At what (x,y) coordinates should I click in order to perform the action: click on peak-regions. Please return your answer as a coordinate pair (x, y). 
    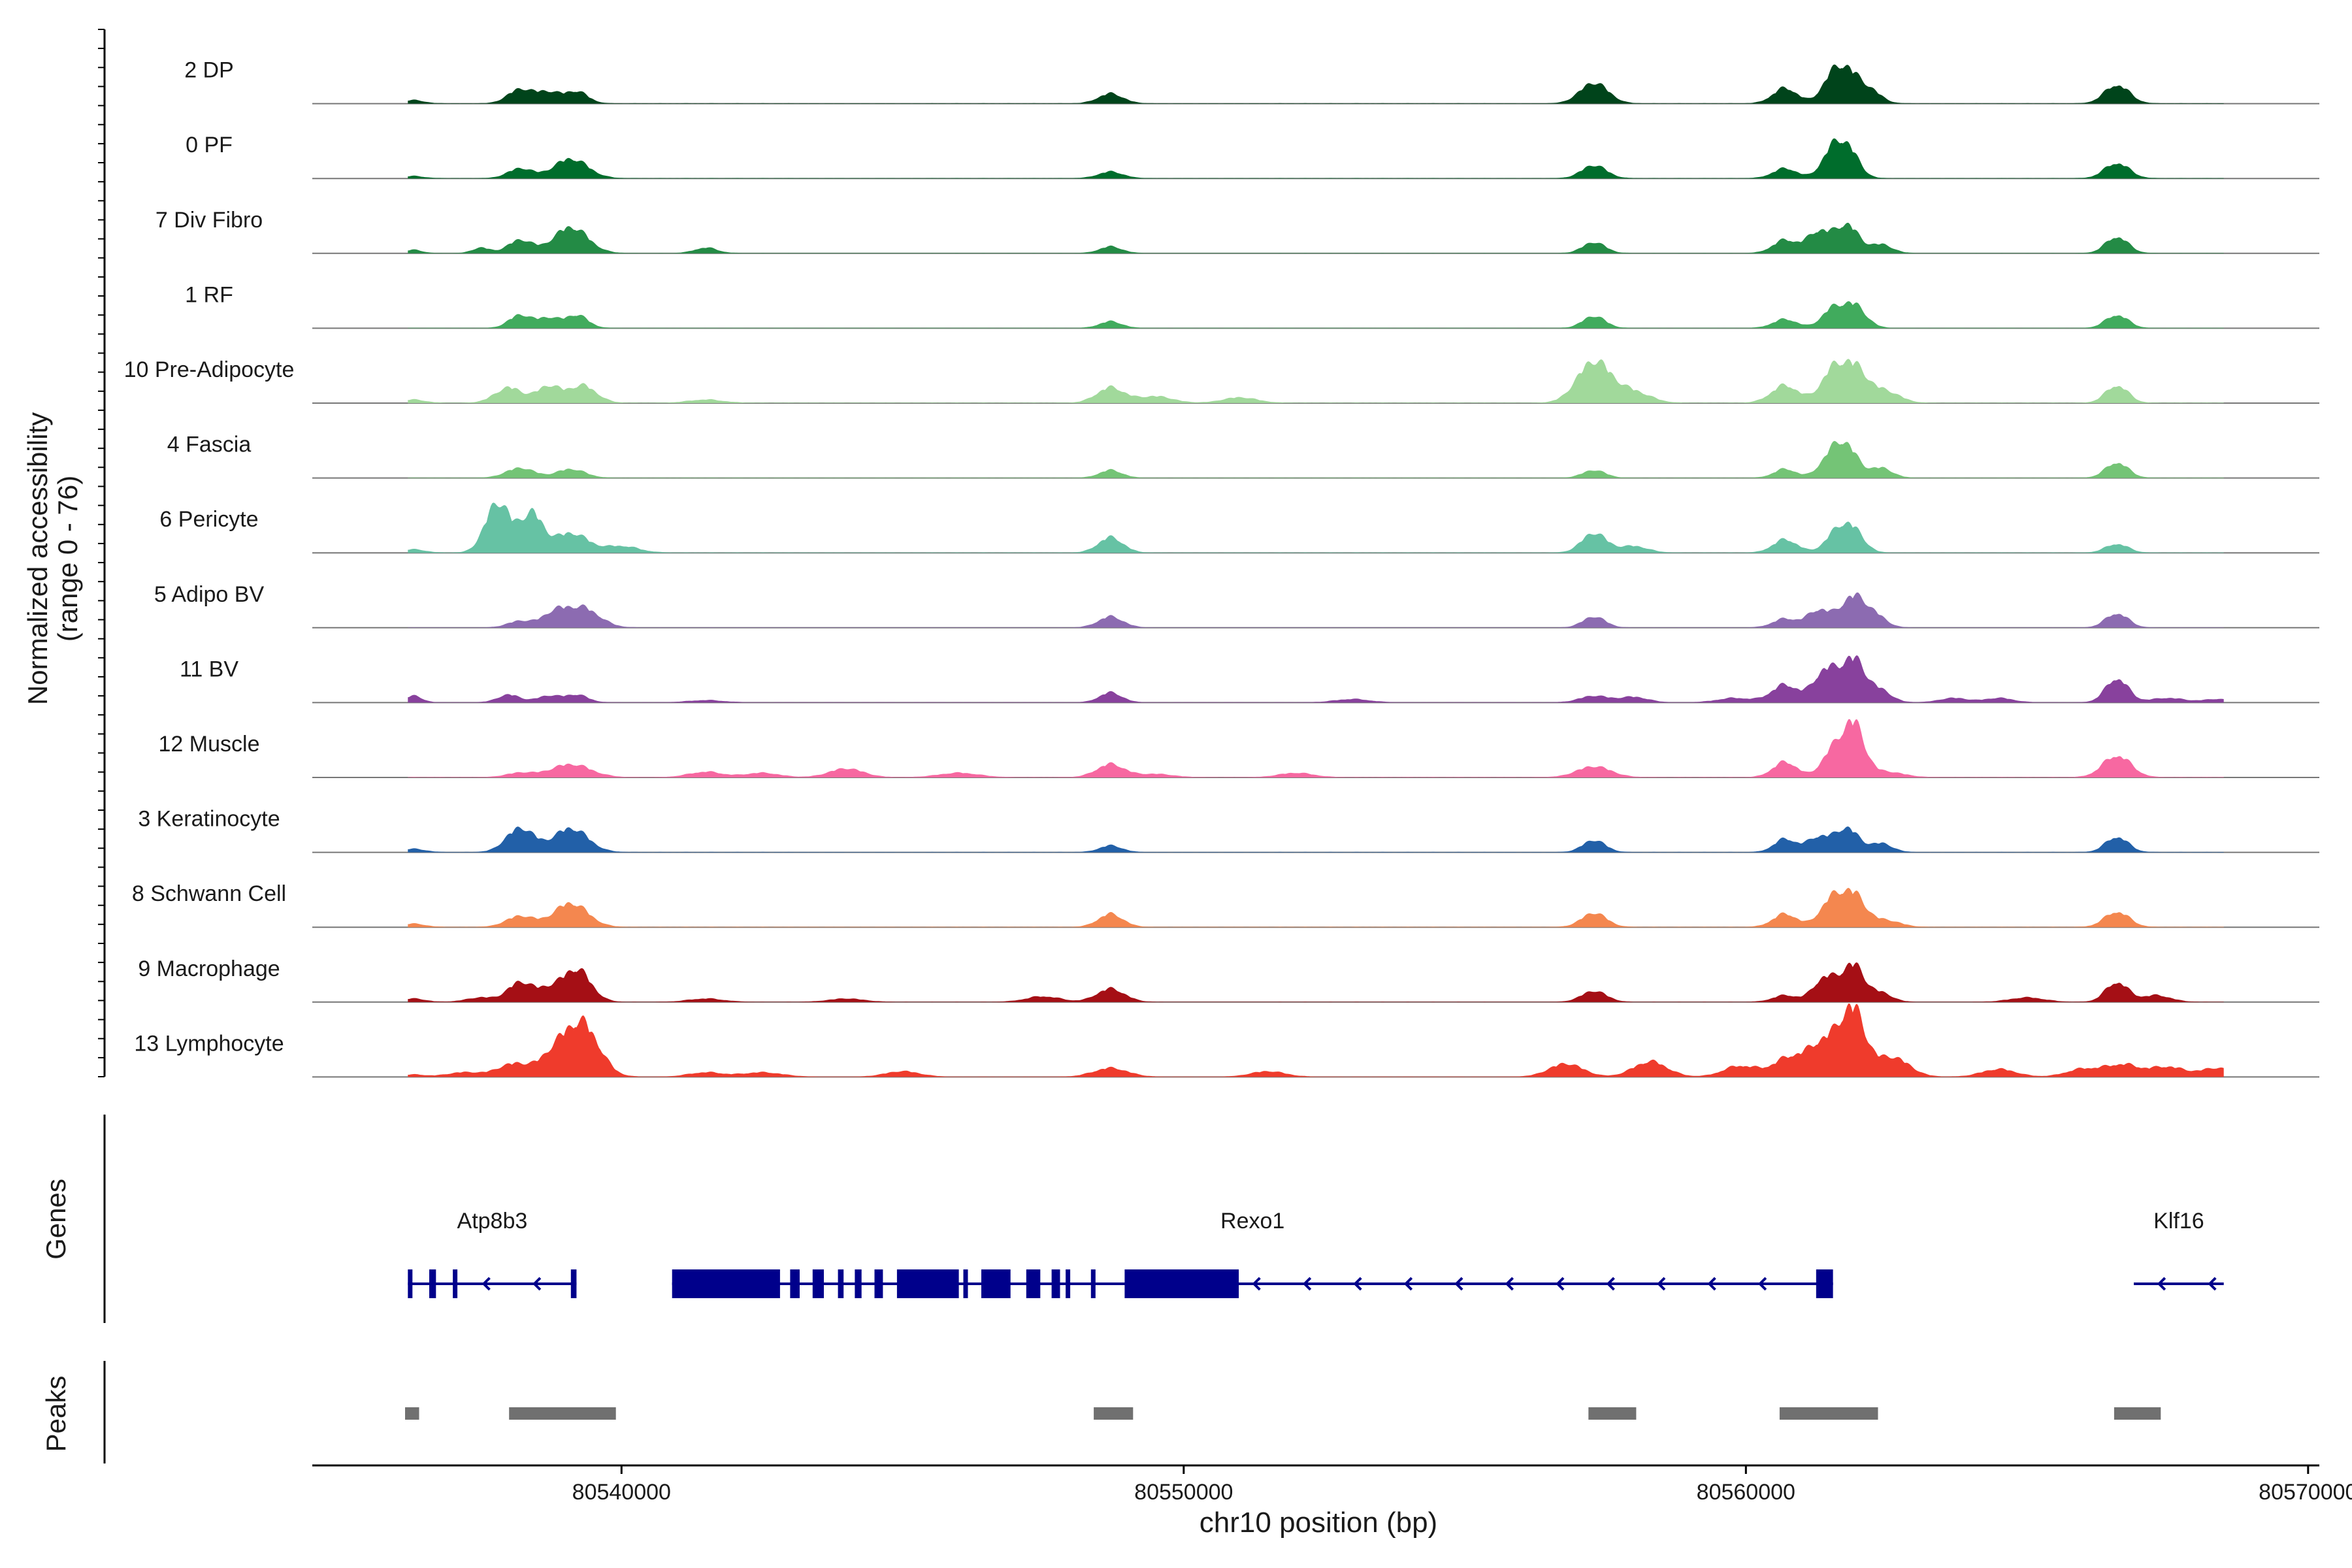
    Looking at the image, I should click on (1283, 1413).